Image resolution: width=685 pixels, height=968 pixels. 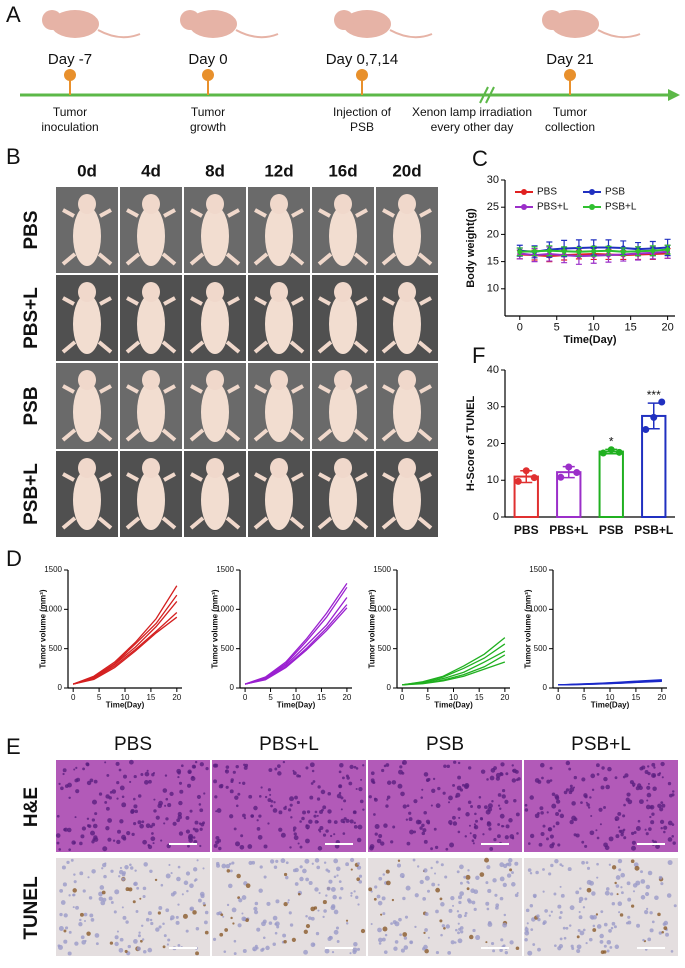 I want to click on photo-column-label: 12d, so click(x=278, y=170).